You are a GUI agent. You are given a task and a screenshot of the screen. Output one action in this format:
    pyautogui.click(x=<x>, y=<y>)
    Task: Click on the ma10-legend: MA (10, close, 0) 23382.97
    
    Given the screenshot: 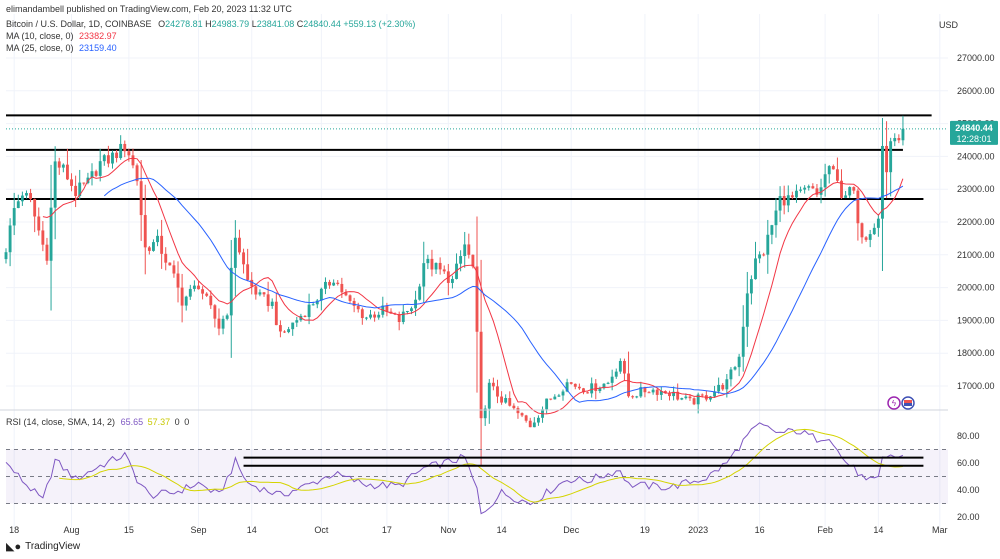 What is the action you would take?
    pyautogui.click(x=61, y=36)
    